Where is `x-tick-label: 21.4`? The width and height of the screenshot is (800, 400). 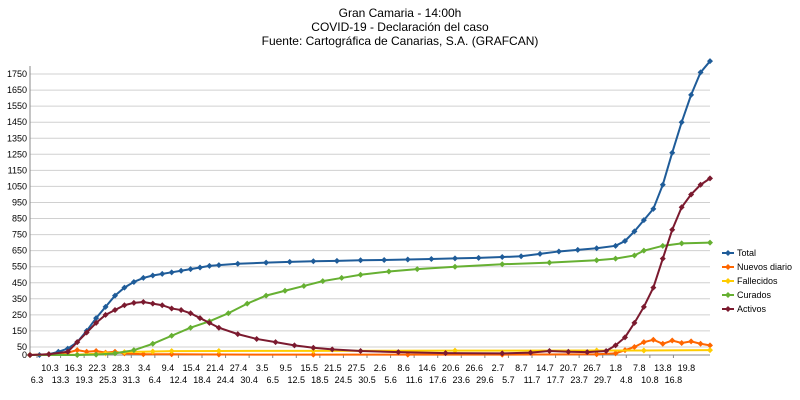 x-tick-label: 21.4 is located at coordinates (215, 368).